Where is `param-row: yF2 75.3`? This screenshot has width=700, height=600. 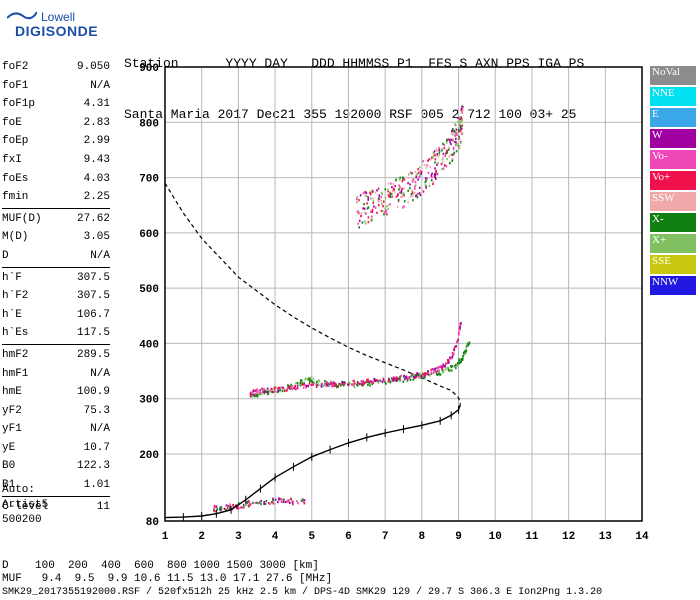
param-row: yF2 75.3 is located at coordinates (56, 411).